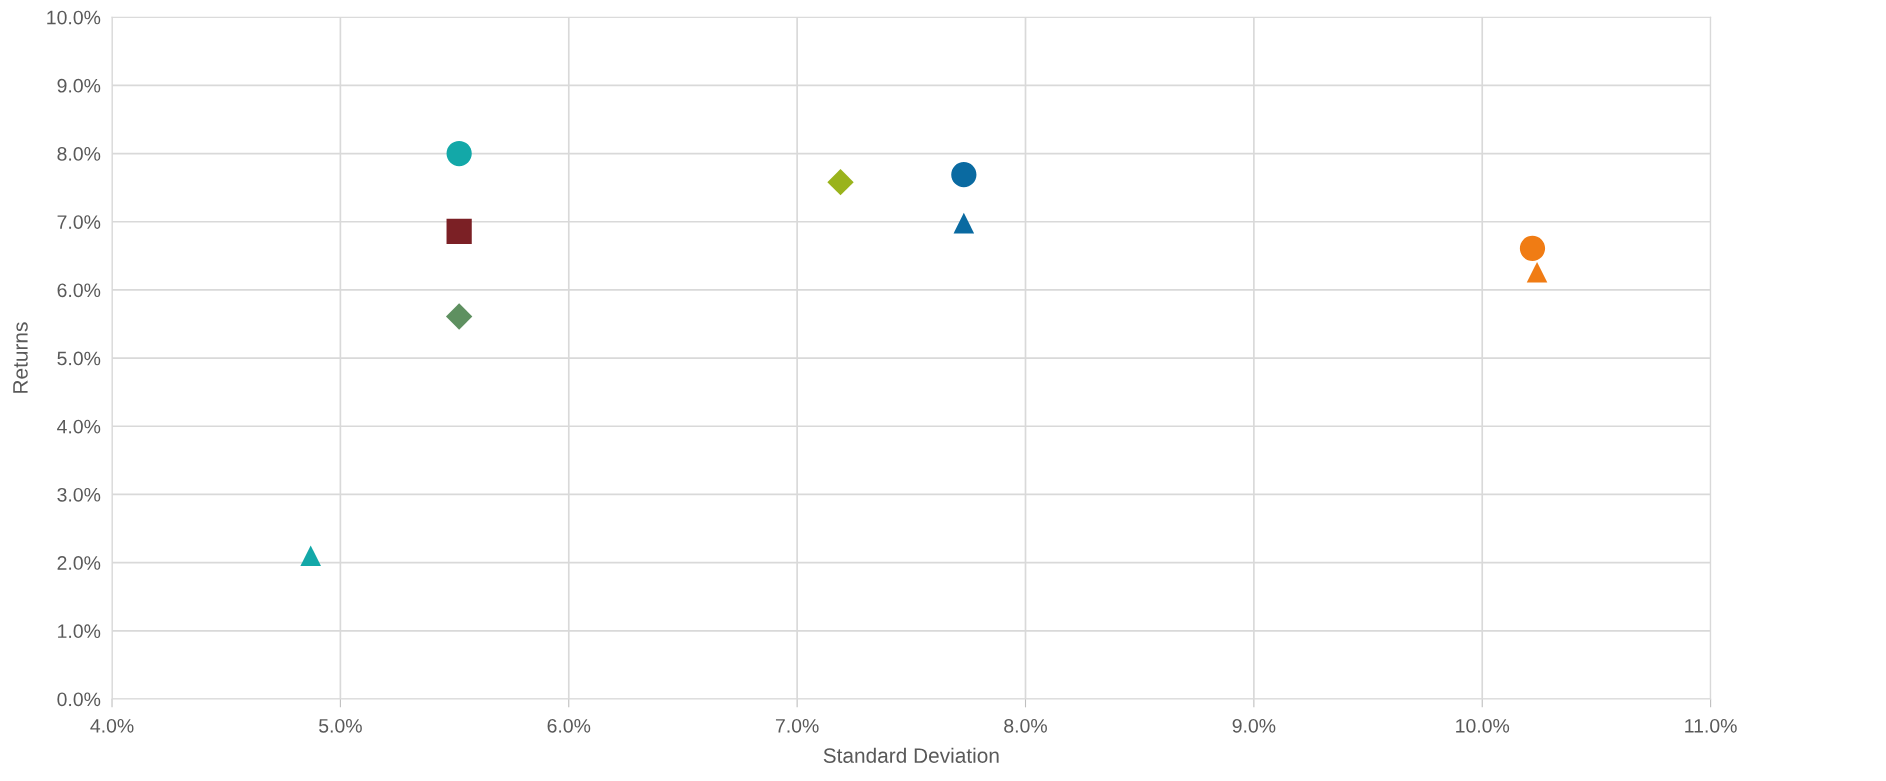 The height and width of the screenshot is (781, 1886). Describe the element at coordinates (569, 725) in the screenshot. I see `x-tick-label: 6.0%` at that location.